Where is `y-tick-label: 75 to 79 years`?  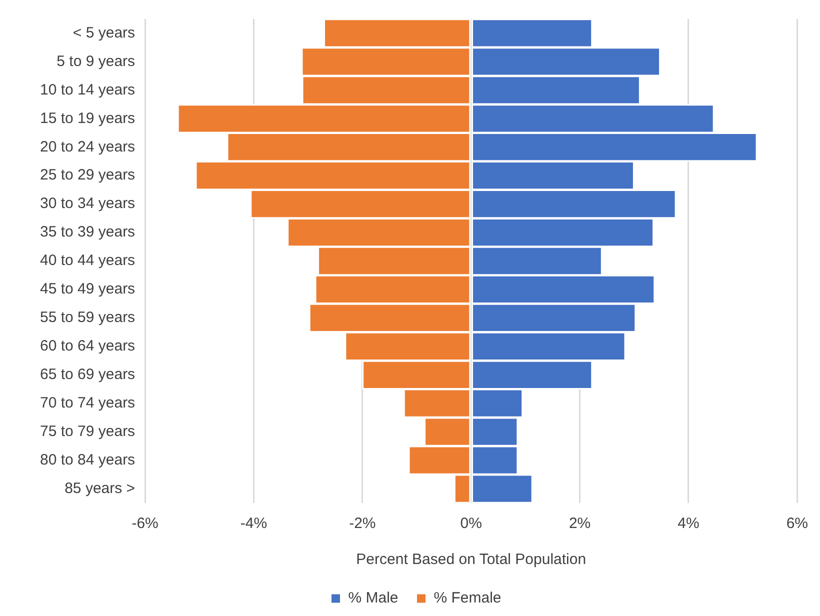
y-tick-label: 75 to 79 years is located at coordinates (88, 431).